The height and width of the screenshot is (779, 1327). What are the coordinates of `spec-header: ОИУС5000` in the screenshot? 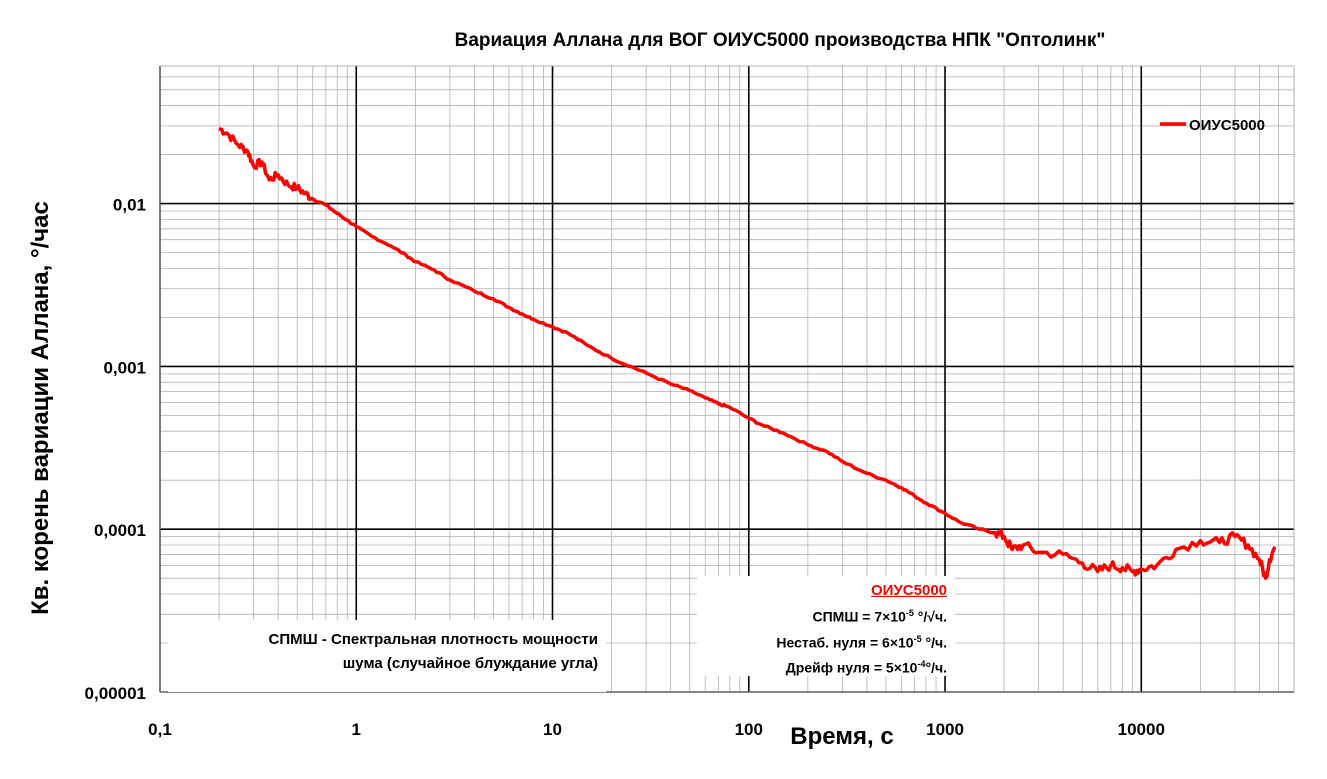 It's located at (909, 590).